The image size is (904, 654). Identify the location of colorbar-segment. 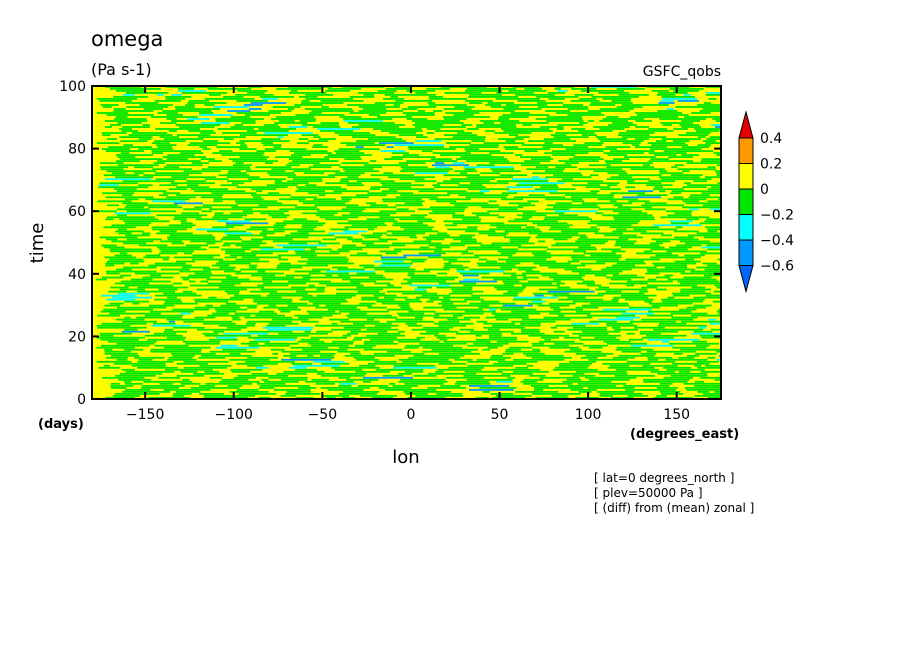
(746, 227).